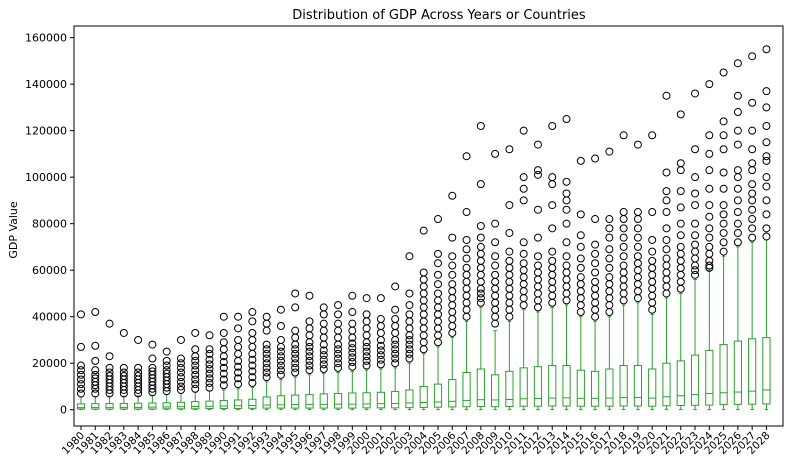 This screenshot has width=788, height=476. Describe the element at coordinates (138, 373) in the screenshot. I see `box-1984` at that location.